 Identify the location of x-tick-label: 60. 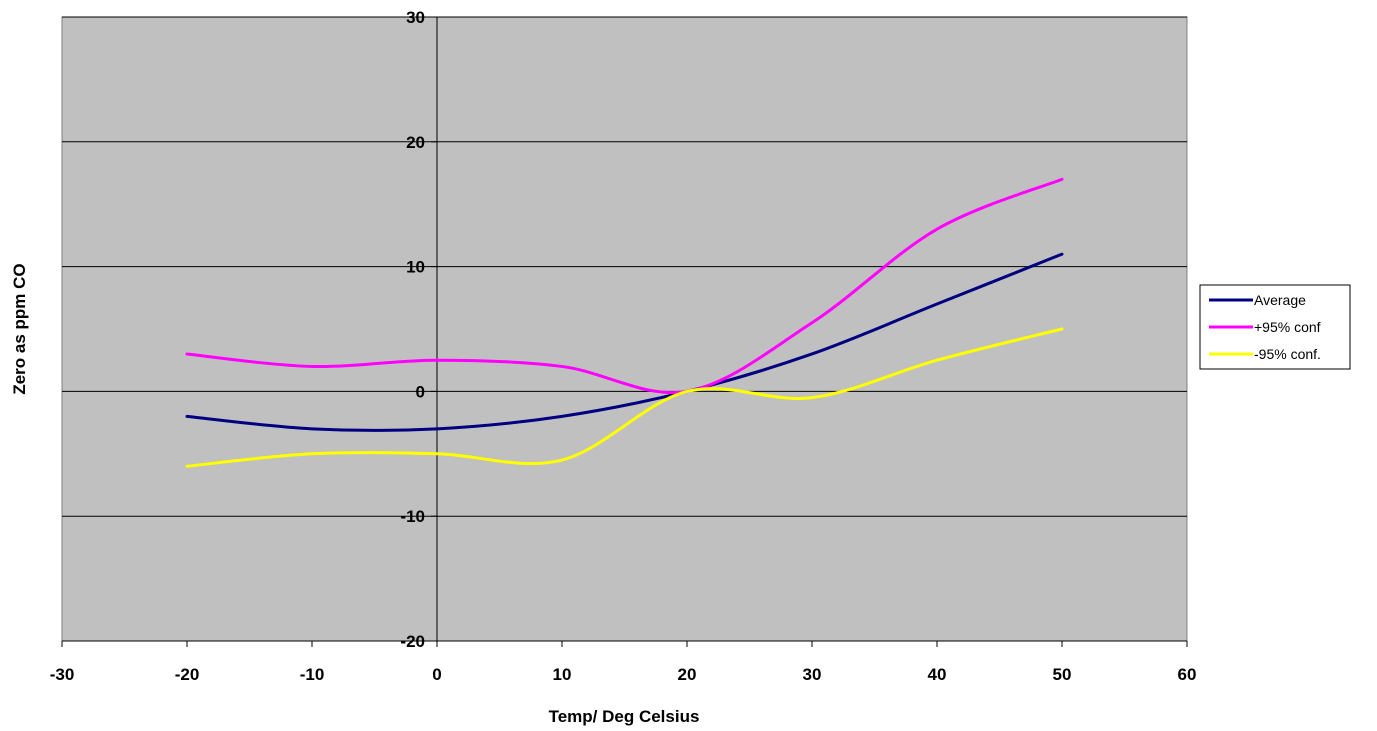
(1187, 674).